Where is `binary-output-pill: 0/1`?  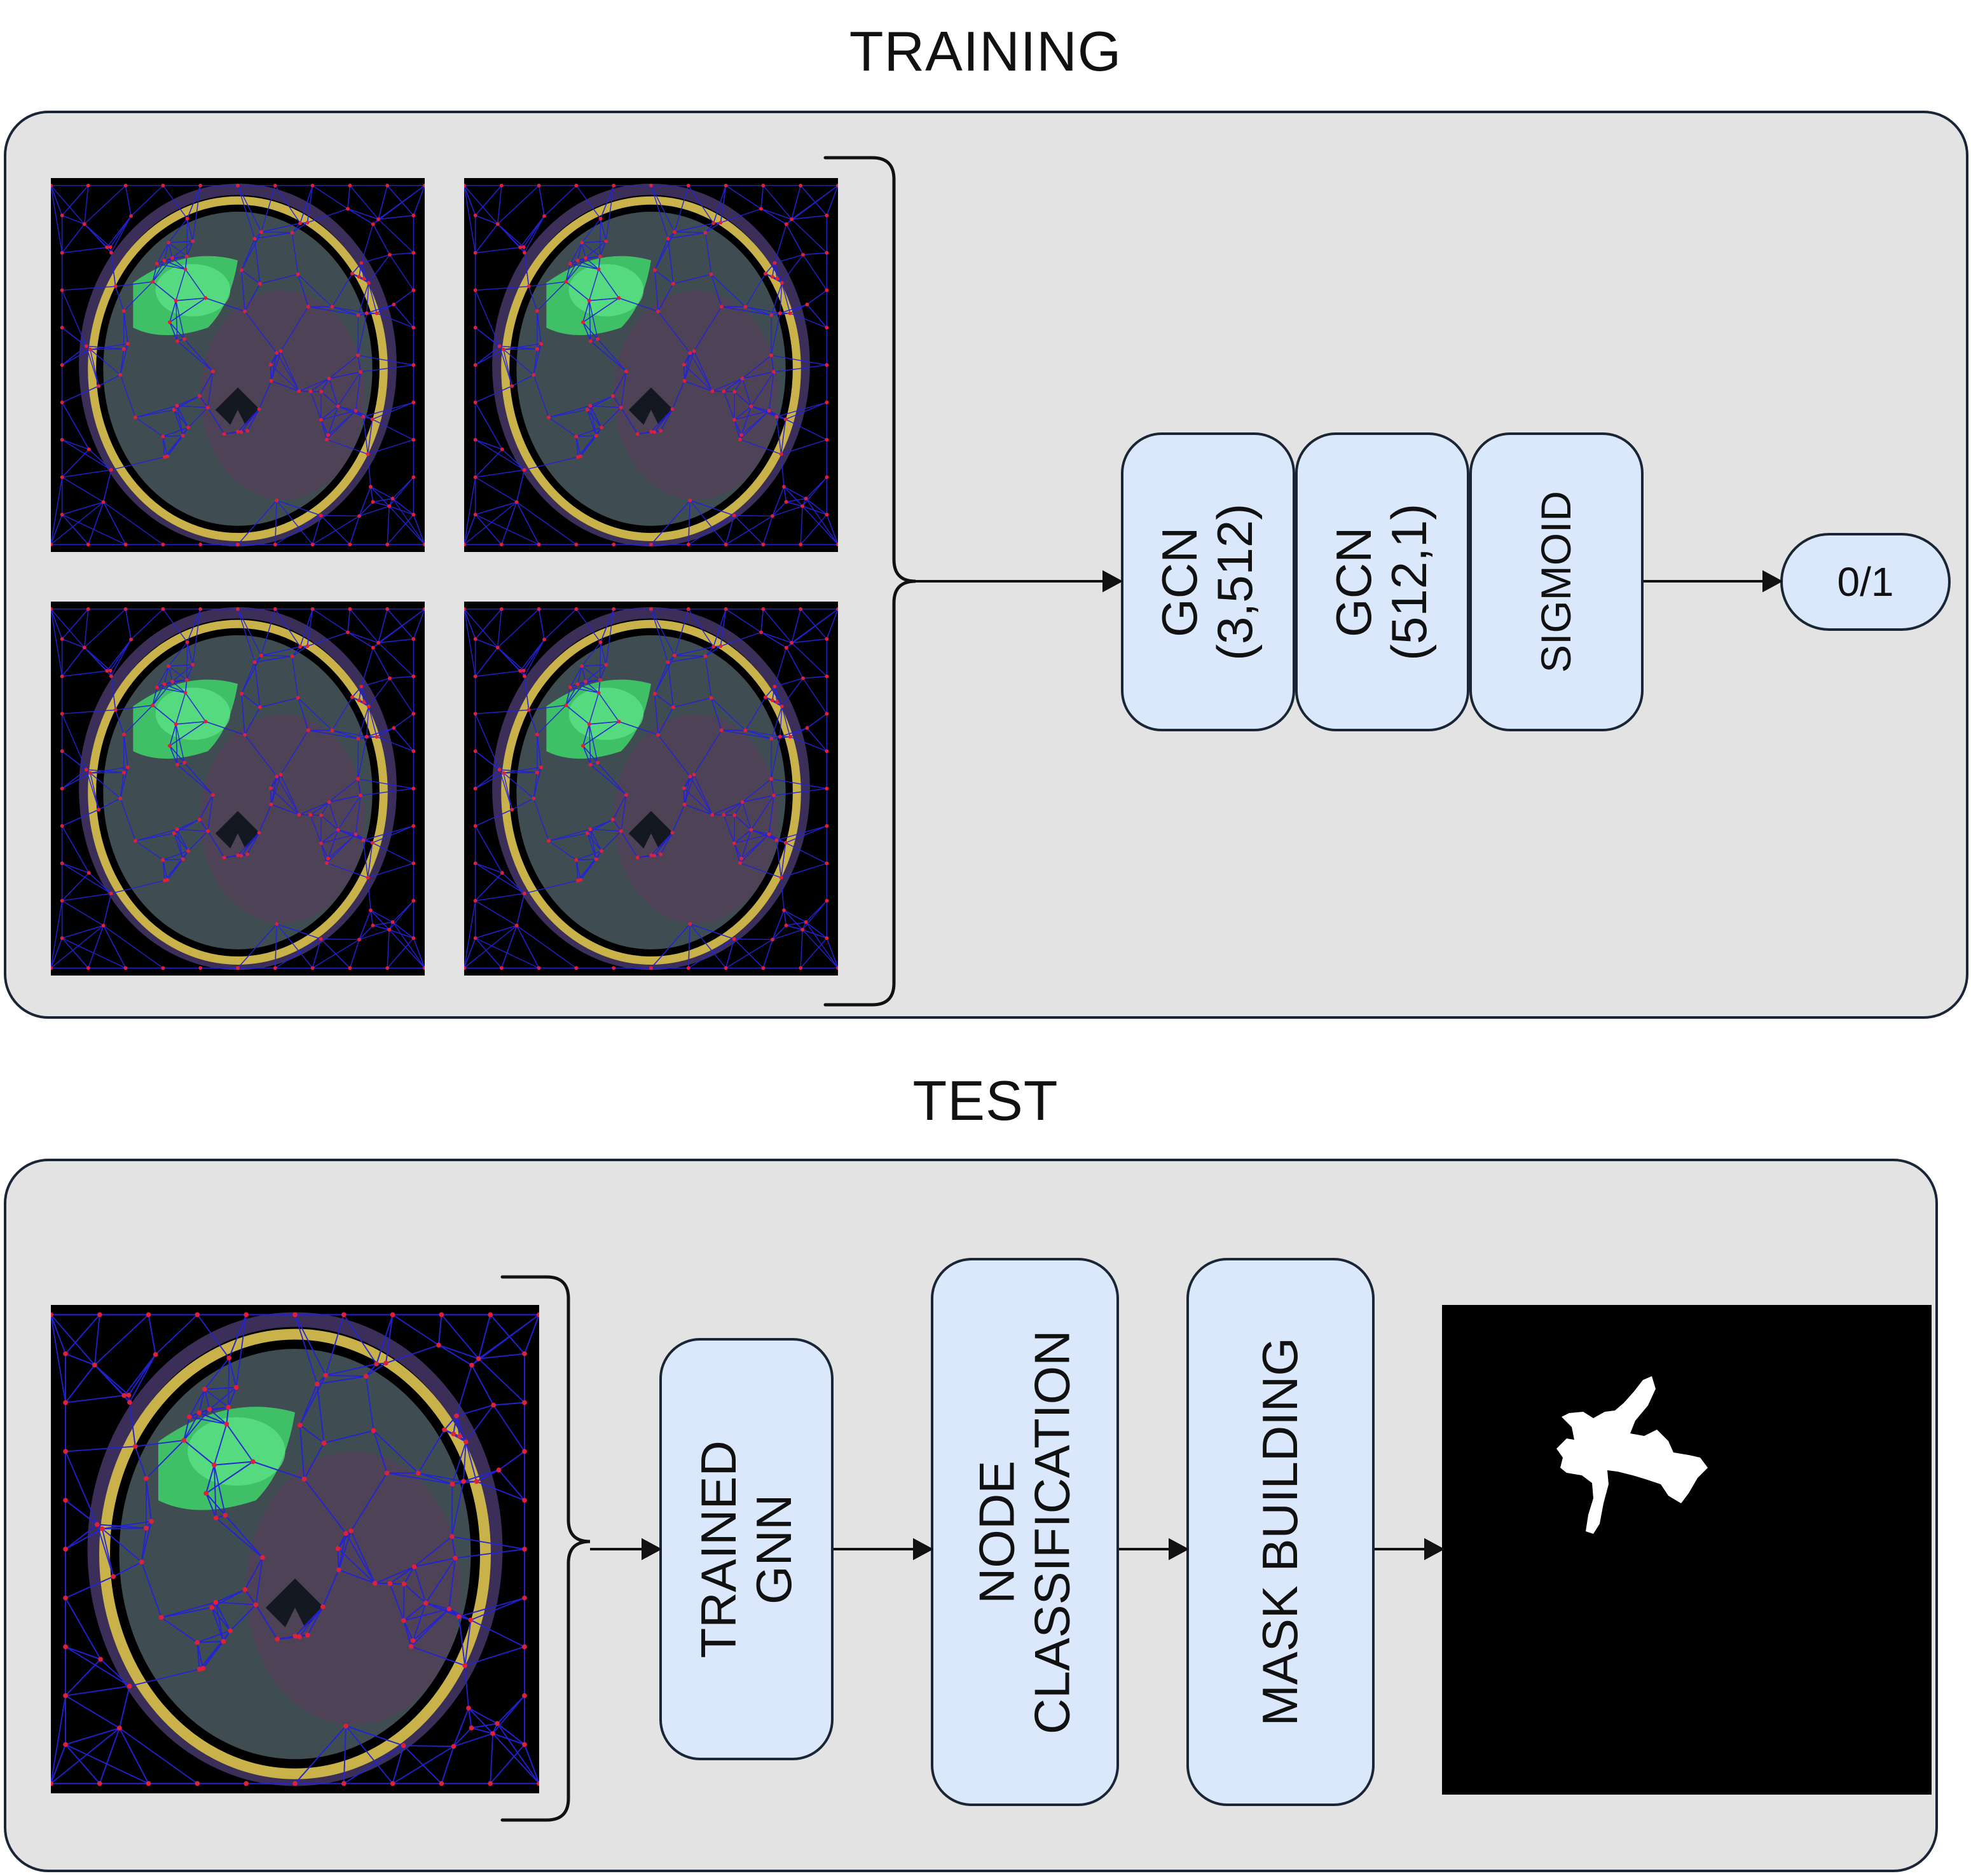
binary-output-pill: 0/1 is located at coordinates (1865, 582).